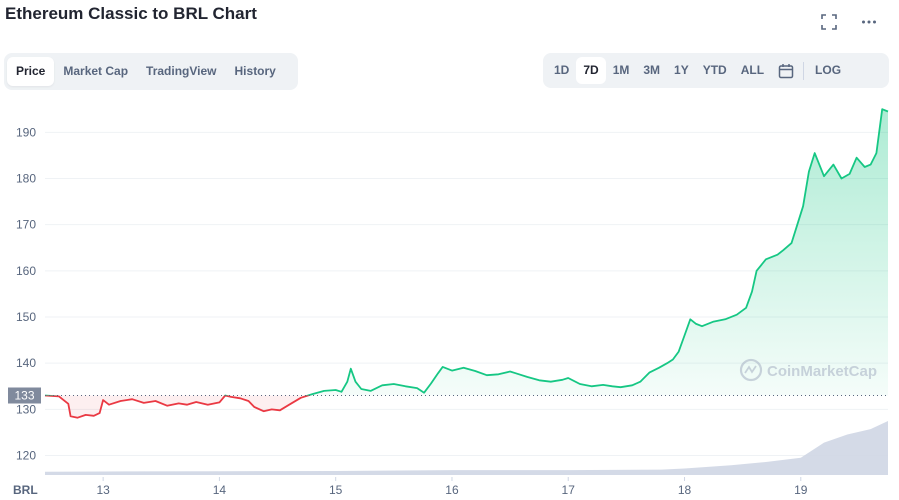  What do you see at coordinates (26, 456) in the screenshot?
I see `y-tick-label: 120` at bounding box center [26, 456].